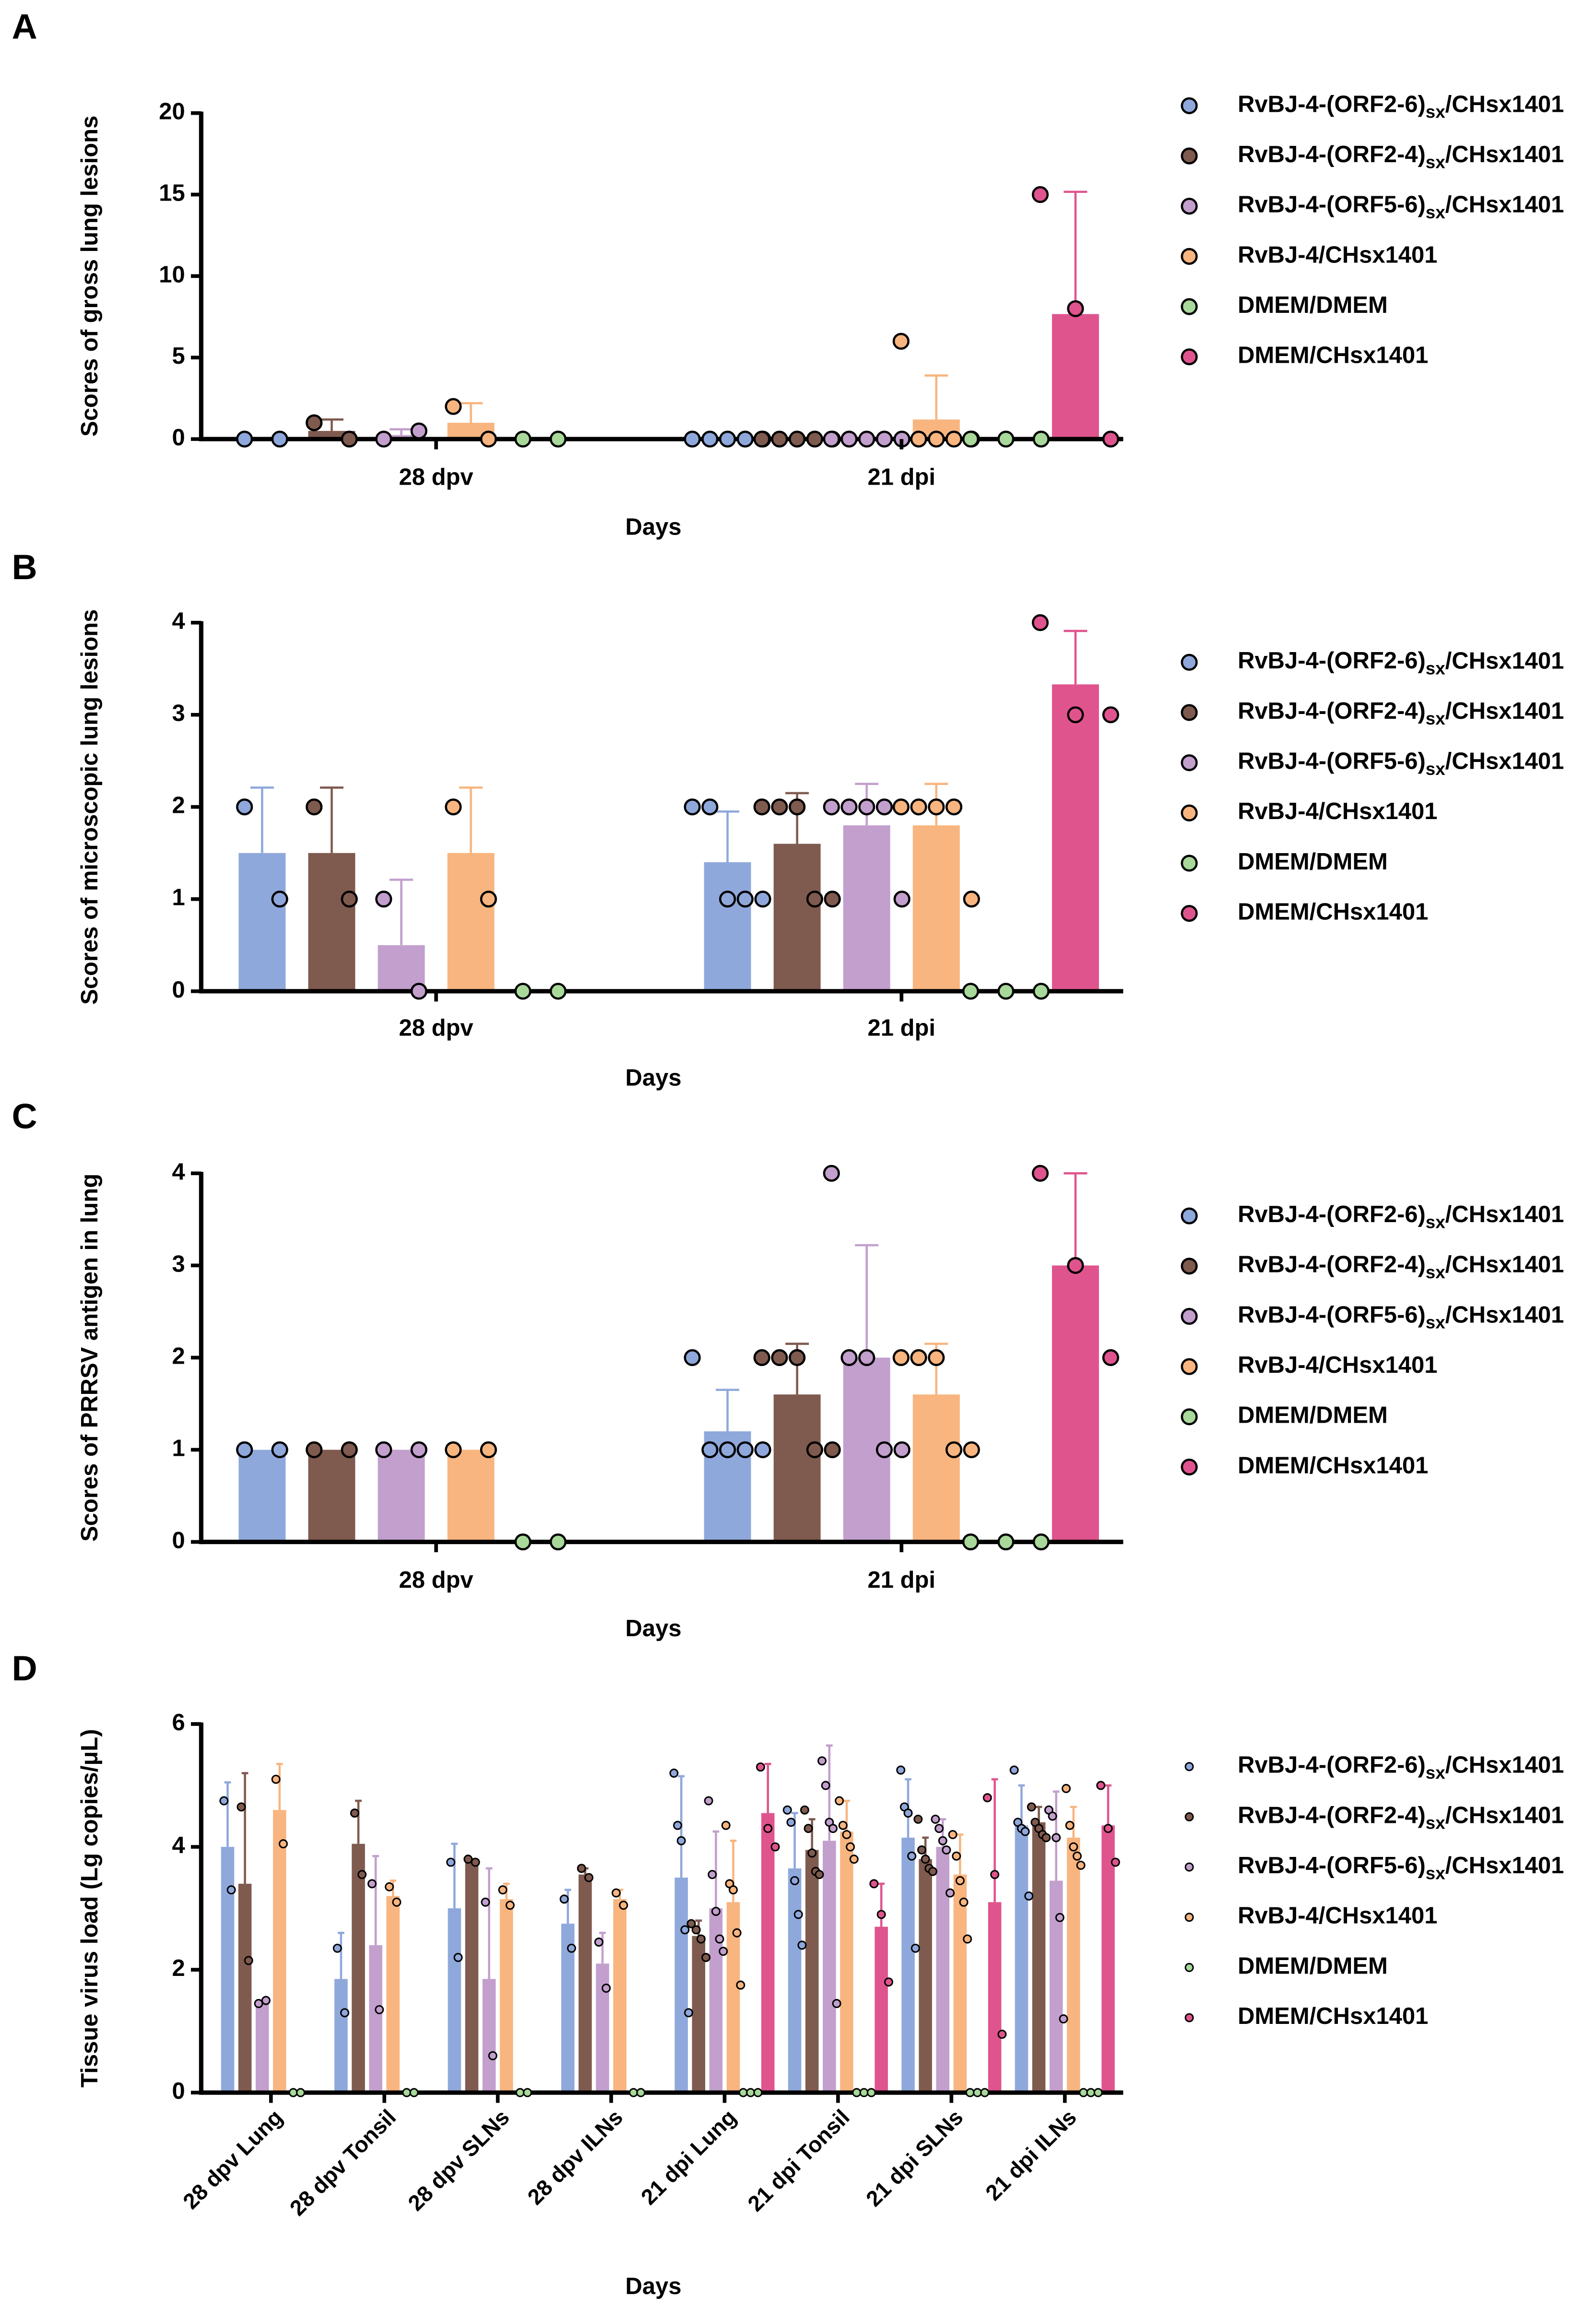 The image size is (1596, 2307). I want to click on x-tick-label: 28 dpv, so click(436, 477).